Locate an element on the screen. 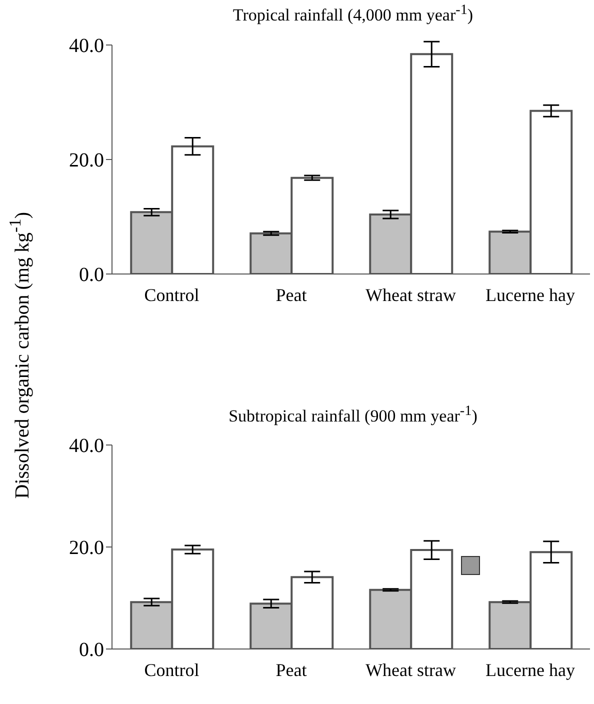  chart-title: Tropical rainfall (4,000 mm year$^{-1}$) is located at coordinates (353, 14).